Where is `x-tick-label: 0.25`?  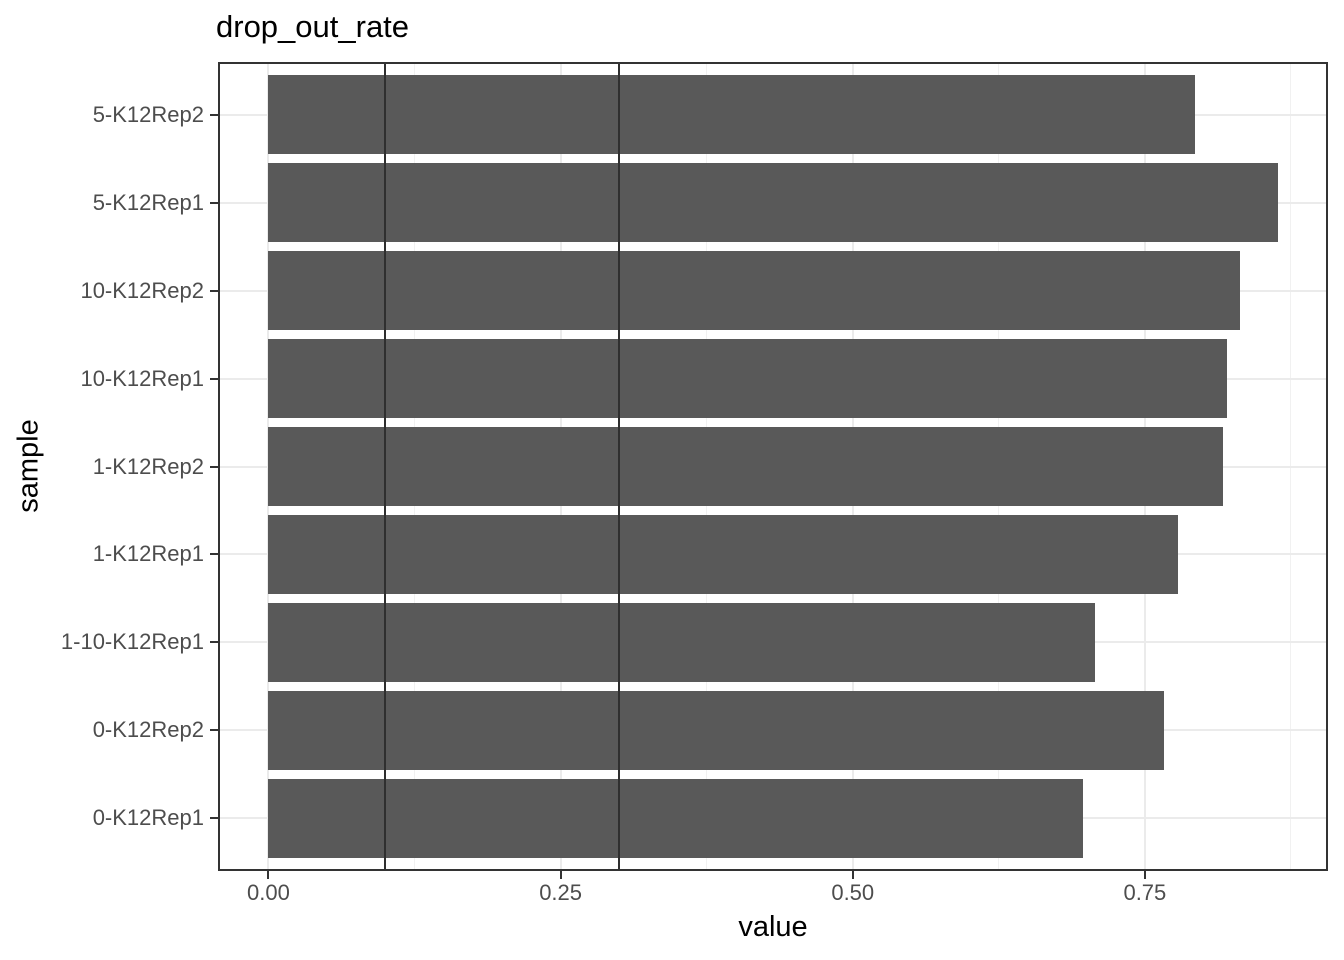
x-tick-label: 0.25 is located at coordinates (561, 892).